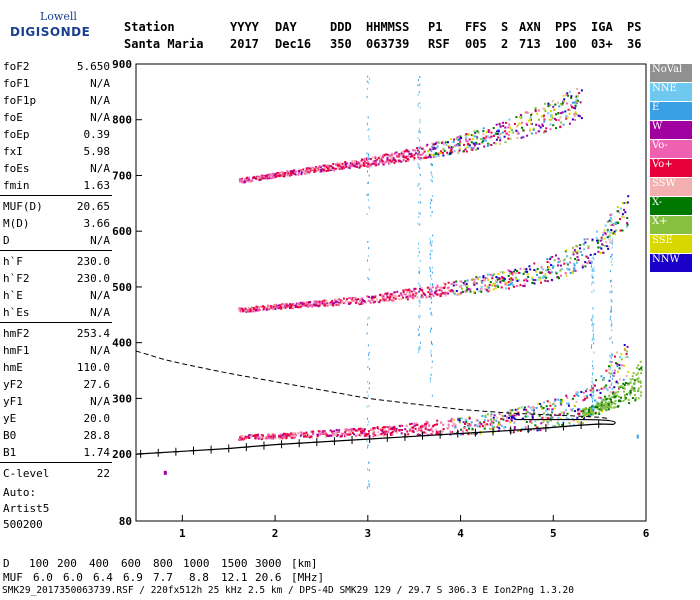  I want to click on muf-table-d-label: D, so click(6, 563).